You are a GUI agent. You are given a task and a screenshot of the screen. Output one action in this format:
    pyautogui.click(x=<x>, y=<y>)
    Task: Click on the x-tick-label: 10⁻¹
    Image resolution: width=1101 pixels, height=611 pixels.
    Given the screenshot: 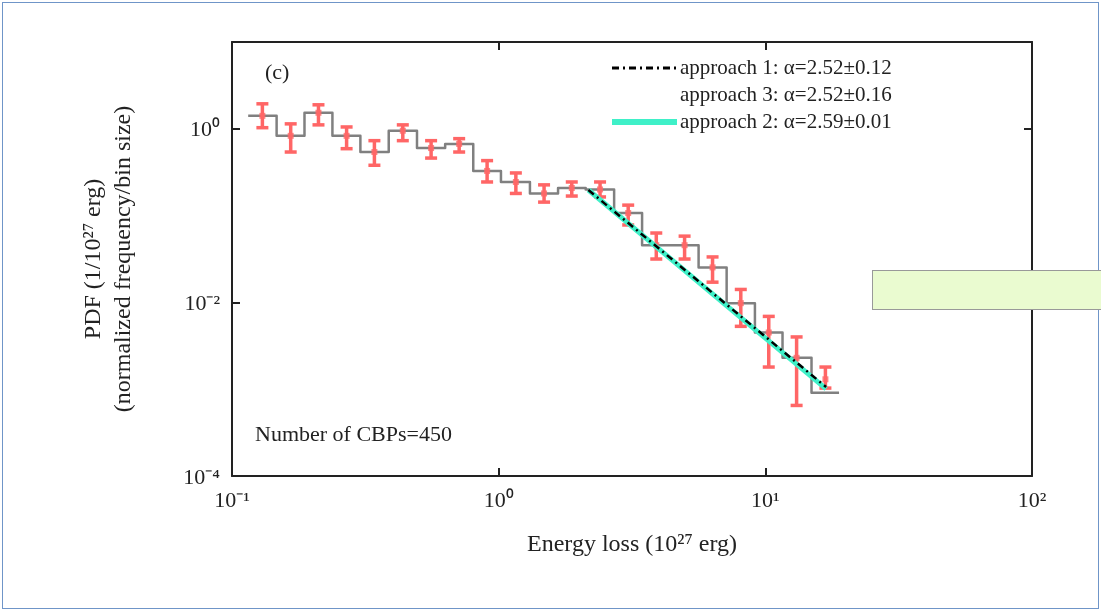 What is the action you would take?
    pyautogui.click(x=232, y=499)
    